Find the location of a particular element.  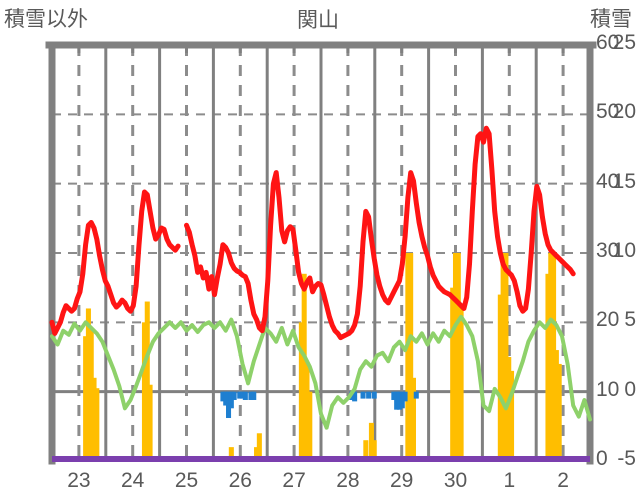

y-tick-right-20: 20 is located at coordinates (608, 320).